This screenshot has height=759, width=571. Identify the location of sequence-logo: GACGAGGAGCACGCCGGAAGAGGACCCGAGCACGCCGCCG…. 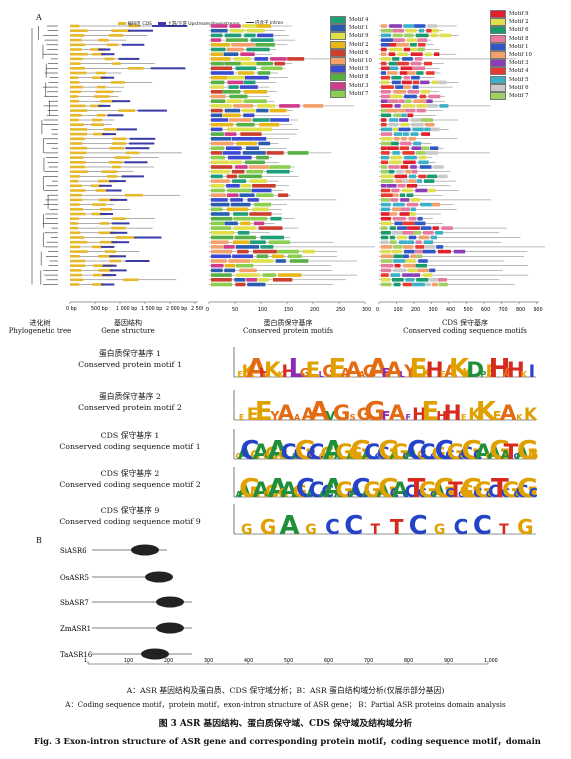
(385, 445).